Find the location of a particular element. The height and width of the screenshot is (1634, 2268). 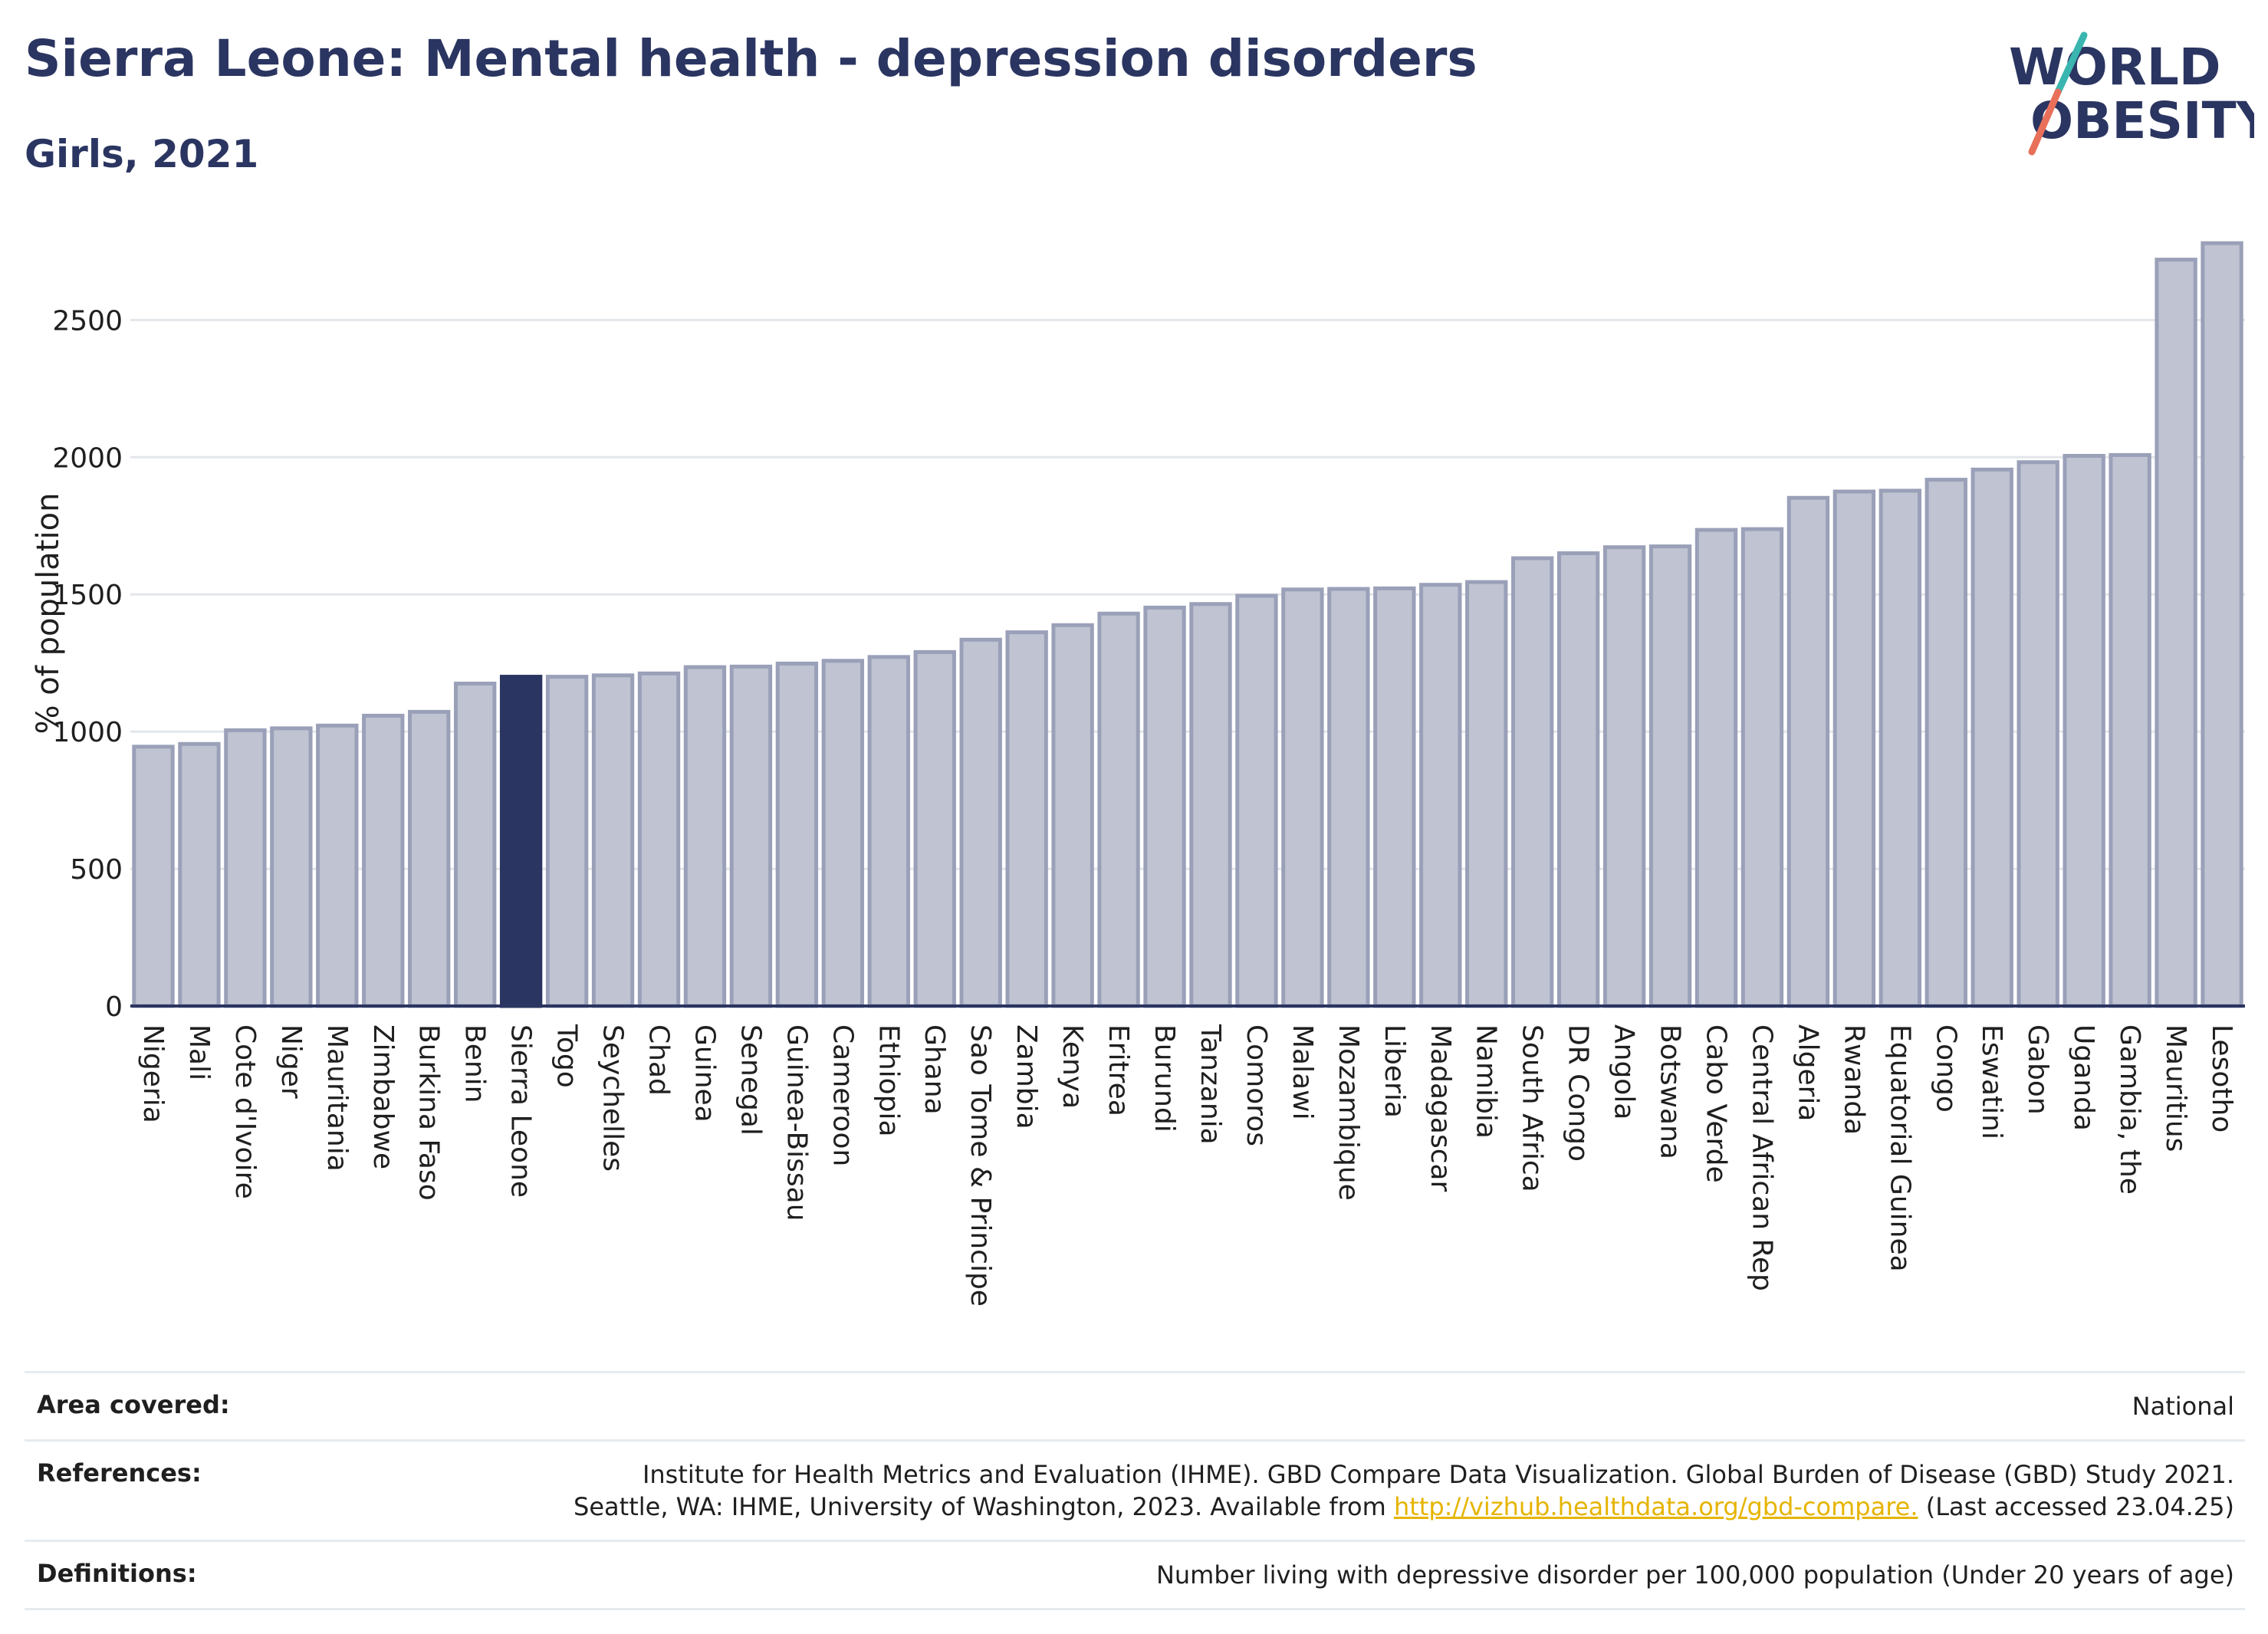

bar-zimbabwe is located at coordinates (383, 861).